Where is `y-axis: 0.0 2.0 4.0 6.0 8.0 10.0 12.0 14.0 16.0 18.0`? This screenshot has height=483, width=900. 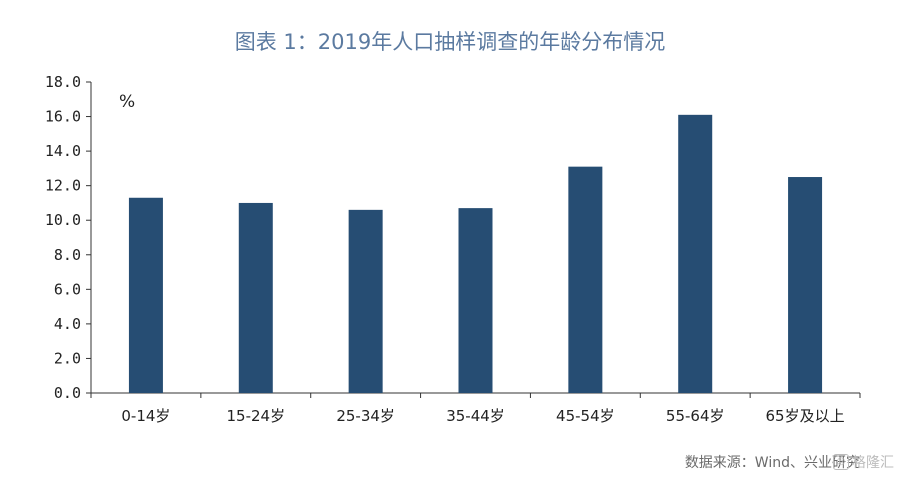
y-axis: 0.0 2.0 4.0 6.0 8.0 10.0 12.0 14.0 16.0 18.0 is located at coordinates (68, 237).